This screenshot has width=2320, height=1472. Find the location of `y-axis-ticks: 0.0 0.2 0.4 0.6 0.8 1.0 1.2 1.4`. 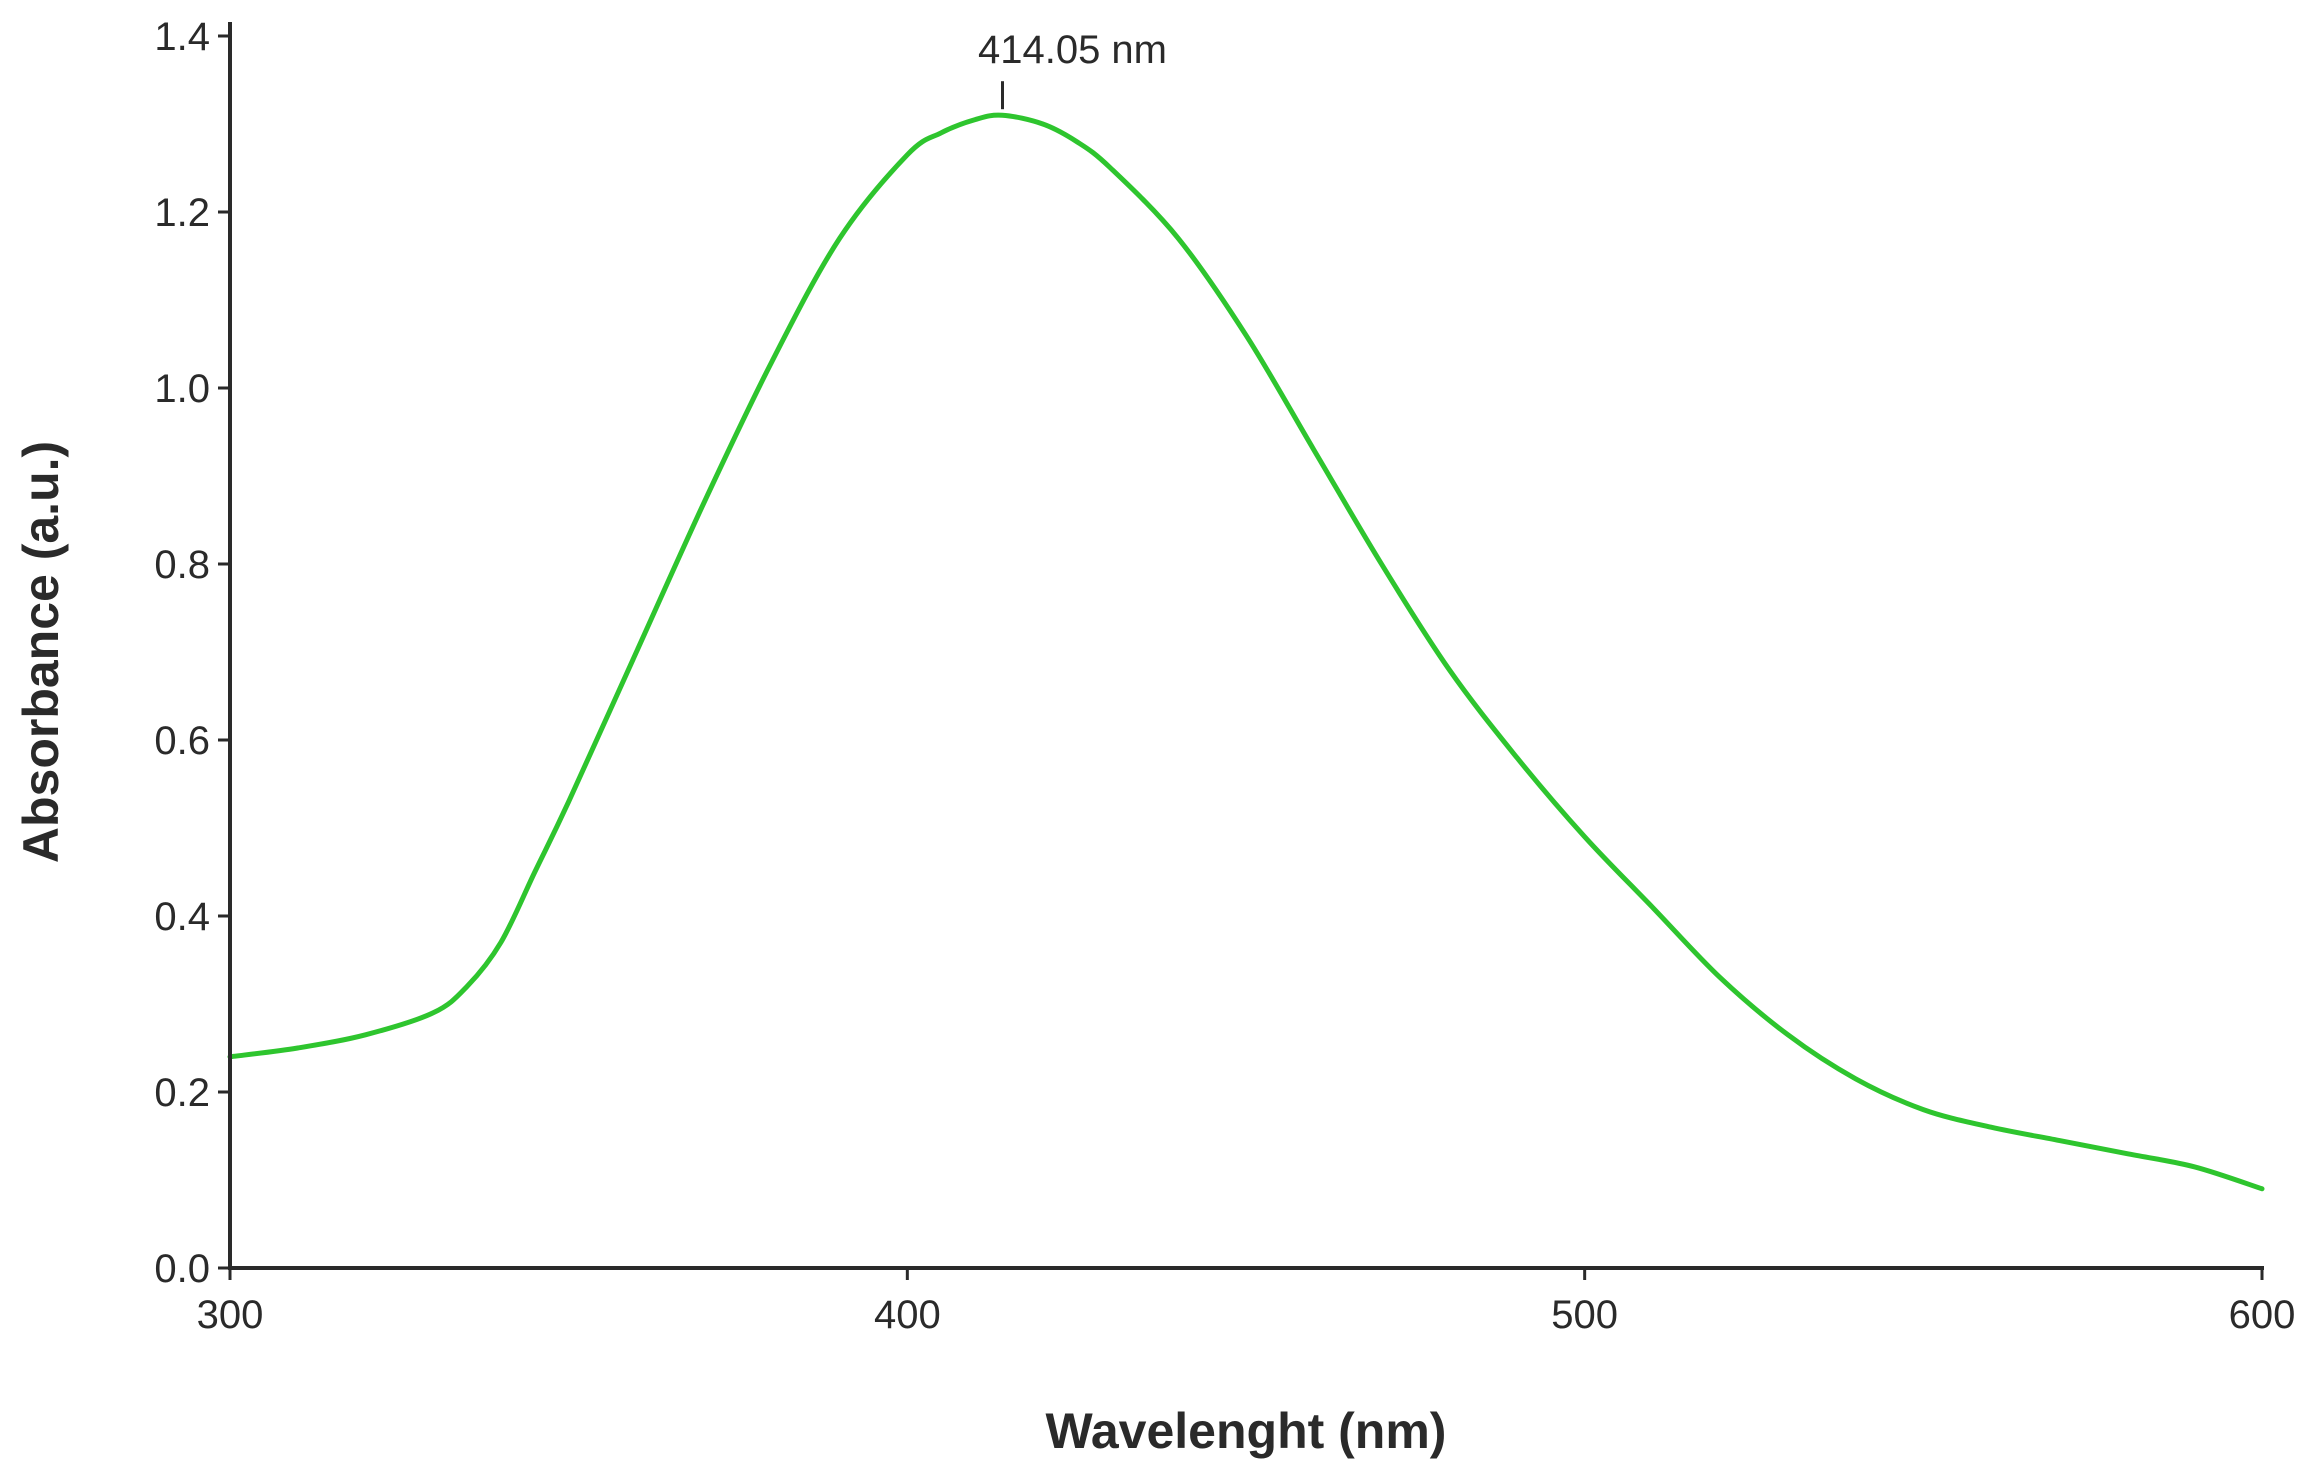

y-axis-ticks: 0.0 0.2 0.4 0.6 0.8 1.0 1.2 1.4 is located at coordinates (192, 653).